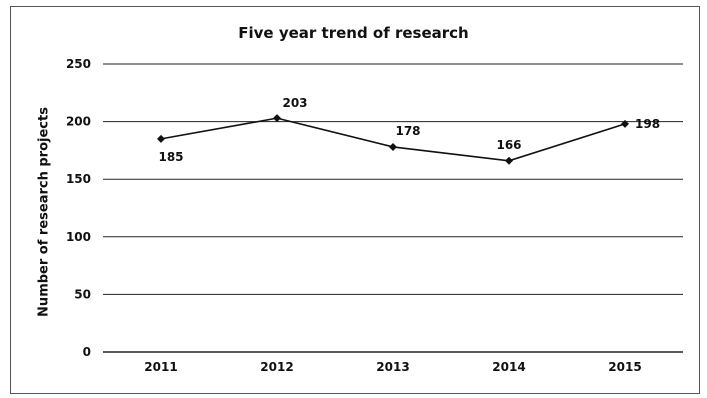 The width and height of the screenshot is (707, 398). I want to click on data-labels: 185 203 178 166 198, so click(409, 130).